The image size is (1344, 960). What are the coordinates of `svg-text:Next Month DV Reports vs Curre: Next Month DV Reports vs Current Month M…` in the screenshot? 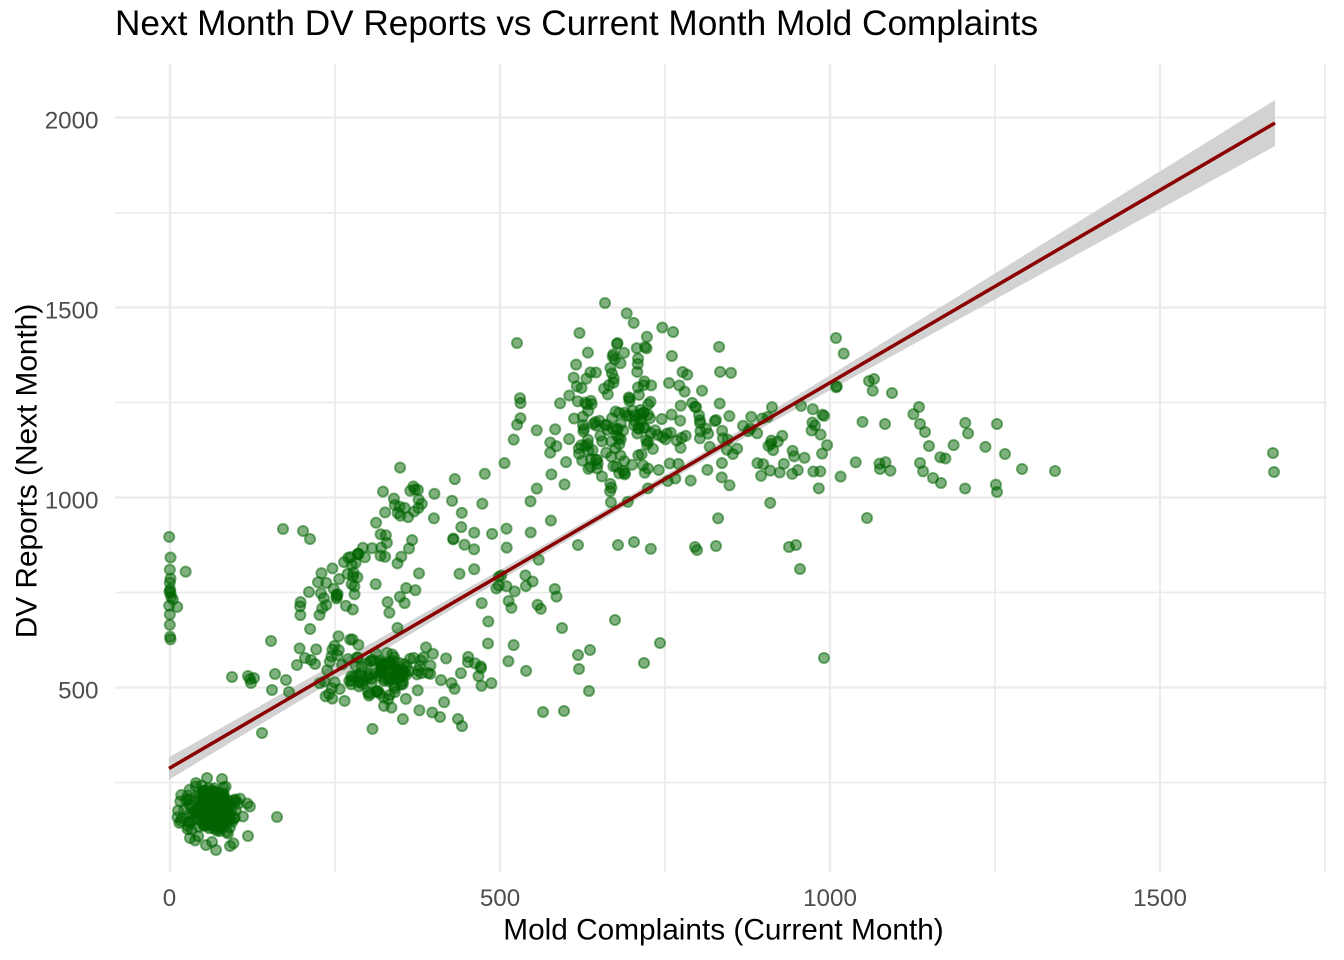 It's located at (576, 23).